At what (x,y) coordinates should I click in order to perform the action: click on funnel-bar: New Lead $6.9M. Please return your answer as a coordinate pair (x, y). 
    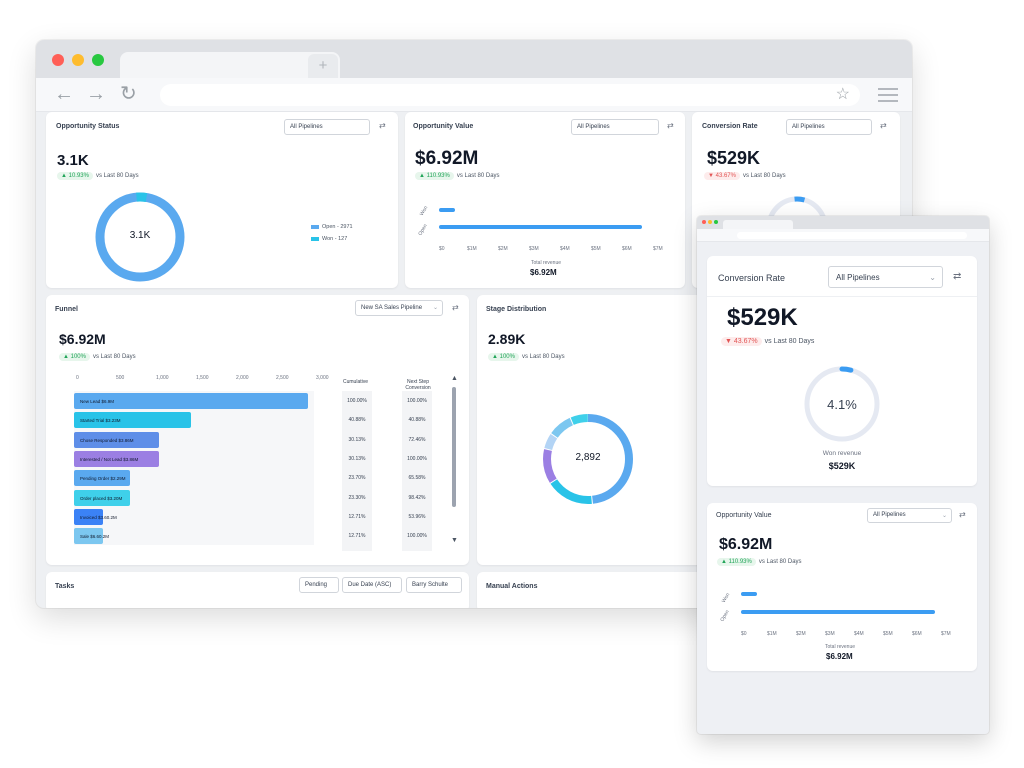
    Looking at the image, I should click on (191, 401).